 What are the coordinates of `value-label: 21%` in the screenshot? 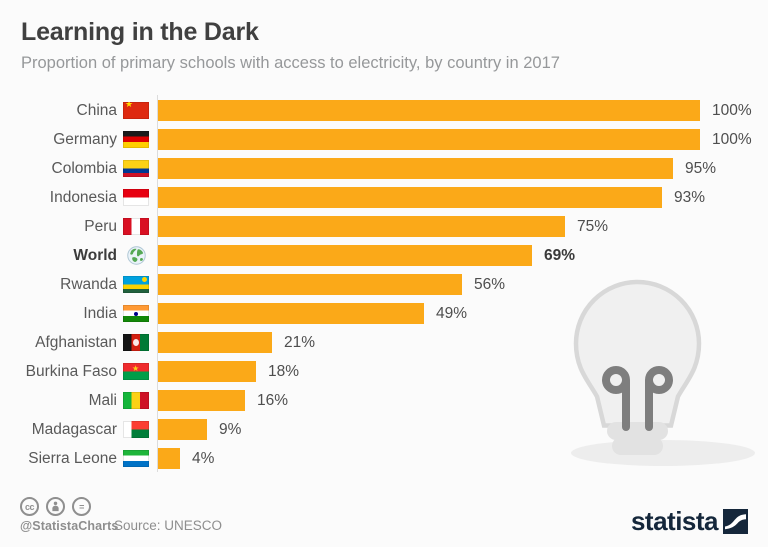 It's located at (300, 342).